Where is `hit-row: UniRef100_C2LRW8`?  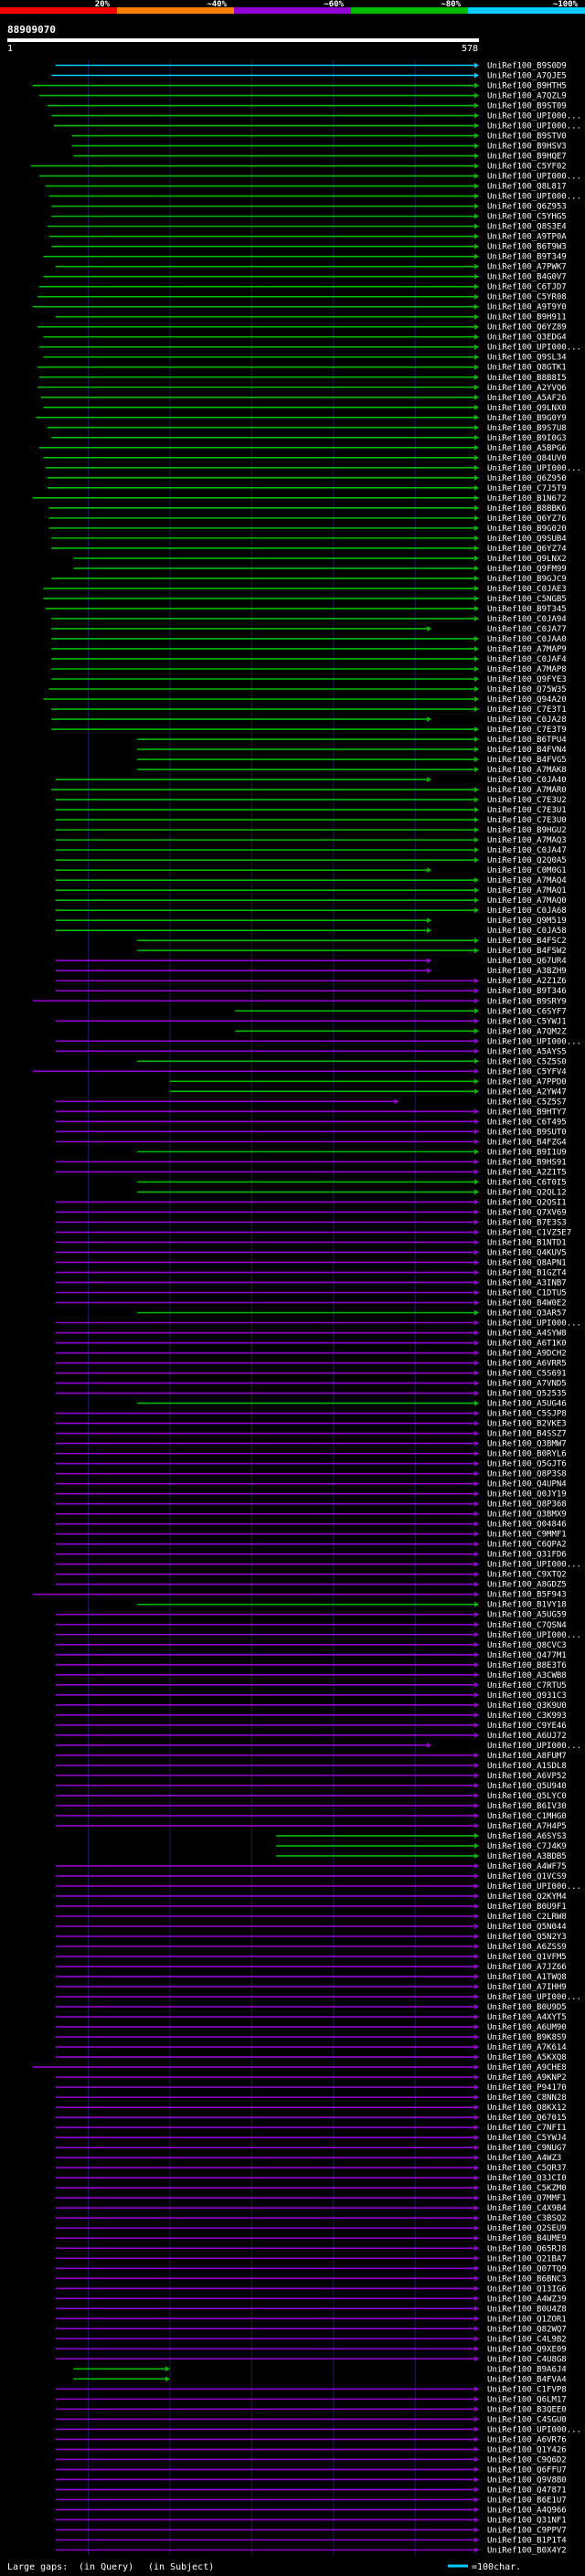 hit-row: UniRef100_C2LRW8 is located at coordinates (311, 1917).